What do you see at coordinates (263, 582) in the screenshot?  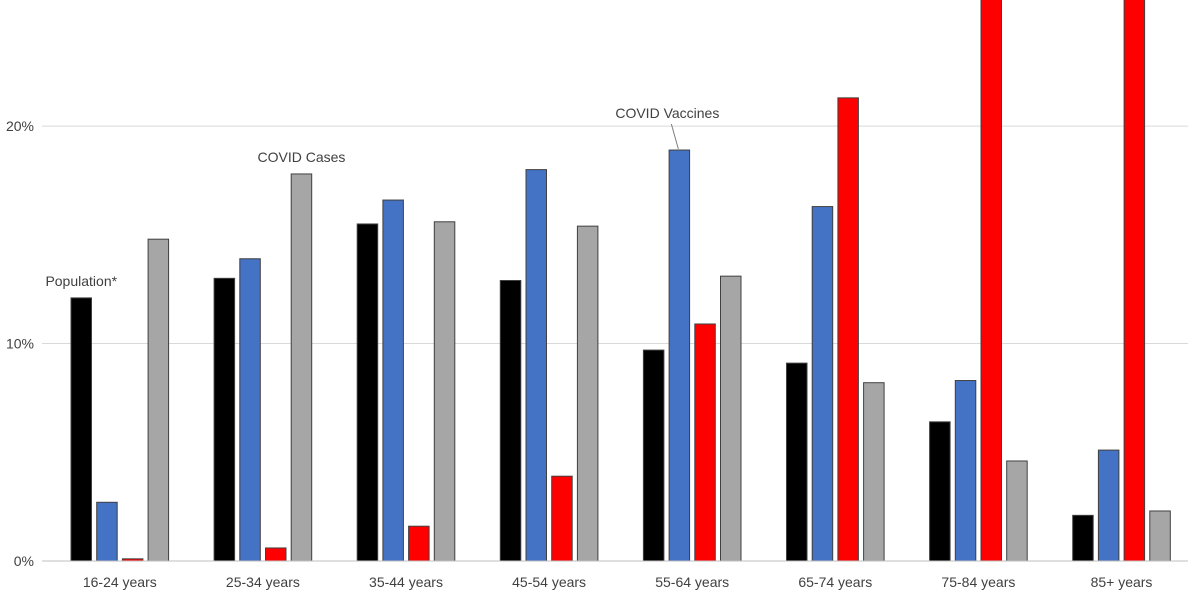 I see `x-category-label: 25-34 years` at bounding box center [263, 582].